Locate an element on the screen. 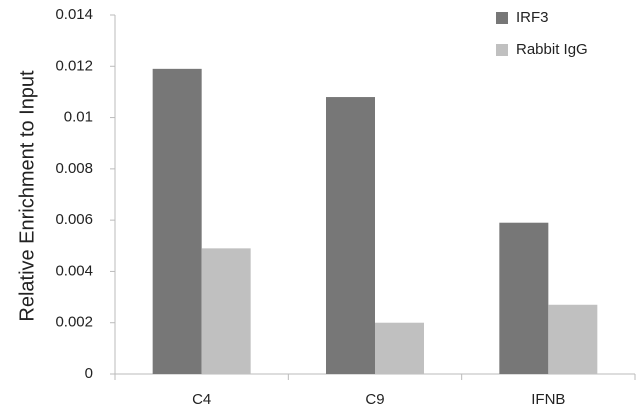 This screenshot has height=416, width=640. legend-label: IRF3 is located at coordinates (532, 17).